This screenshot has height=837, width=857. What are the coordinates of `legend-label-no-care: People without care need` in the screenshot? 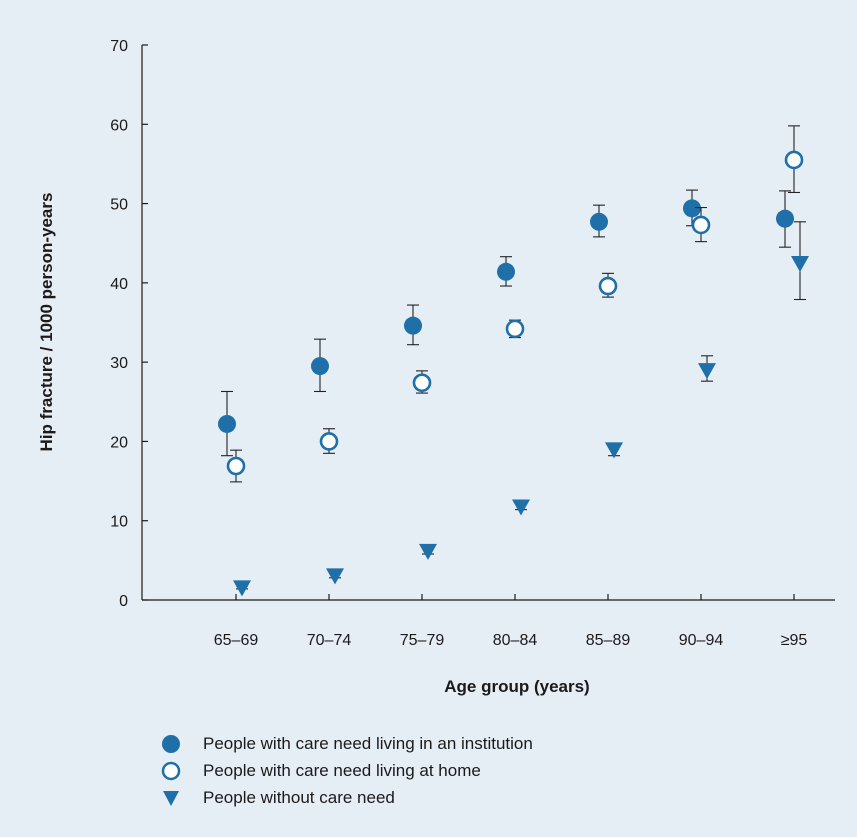 It's located at (299, 797).